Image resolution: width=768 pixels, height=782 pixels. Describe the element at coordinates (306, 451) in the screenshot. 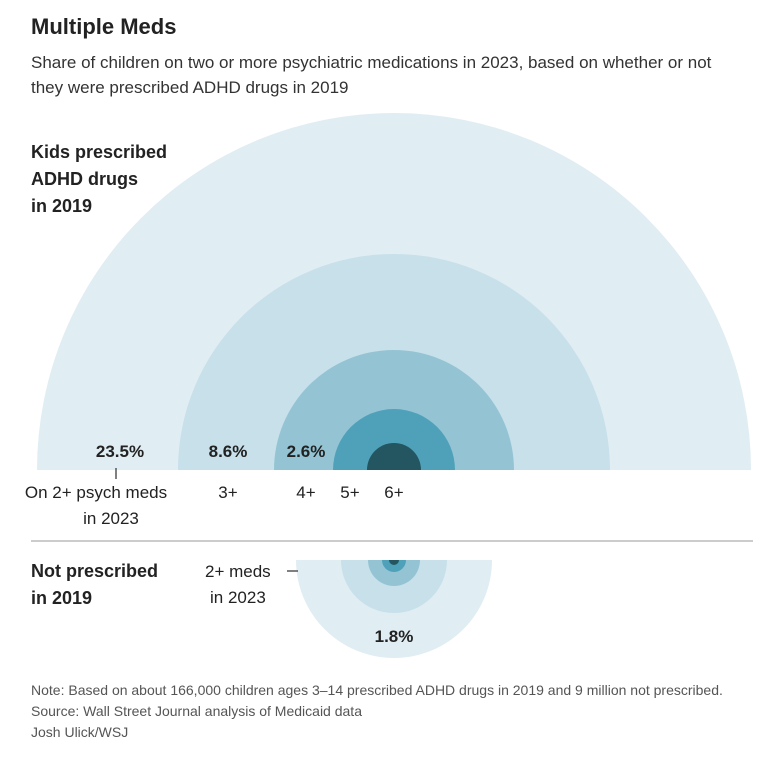

I see `value-label-top-4plus: 2.6%` at that location.